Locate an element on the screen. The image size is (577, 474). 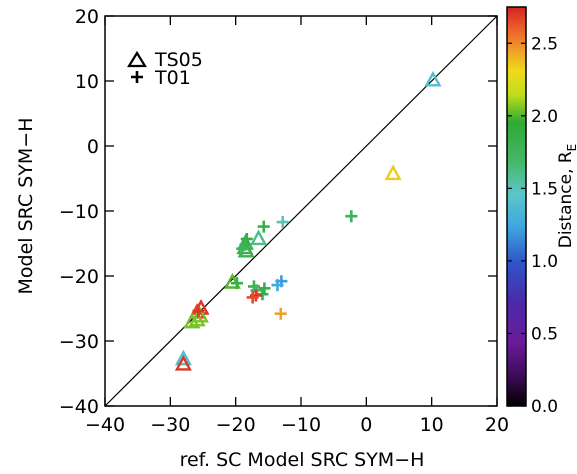
y-tick-label: 10 is located at coordinates (87, 82).